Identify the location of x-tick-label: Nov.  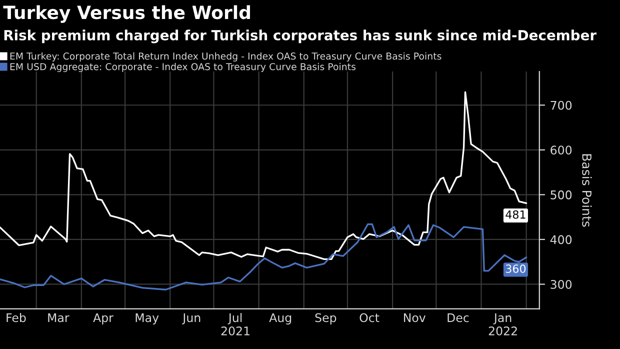
(415, 317).